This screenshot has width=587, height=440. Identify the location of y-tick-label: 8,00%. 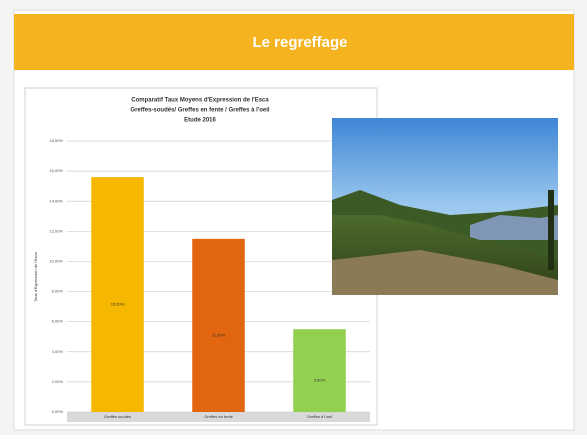
(58, 291).